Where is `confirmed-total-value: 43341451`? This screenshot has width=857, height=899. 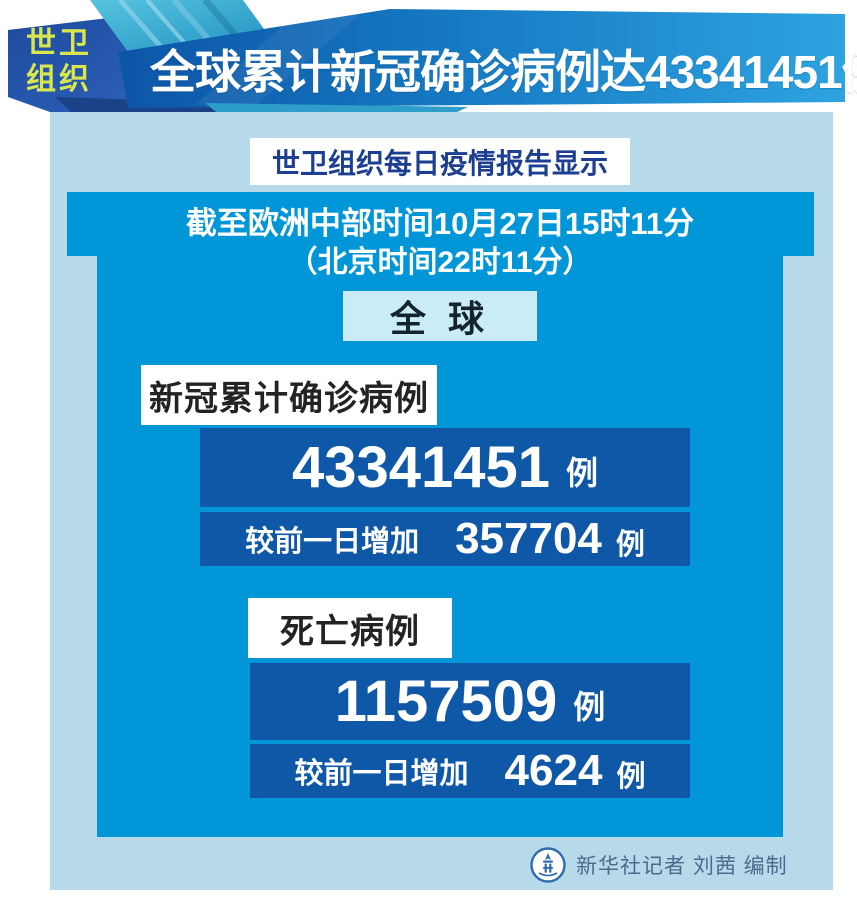 confirmed-total-value: 43341451 is located at coordinates (421, 467).